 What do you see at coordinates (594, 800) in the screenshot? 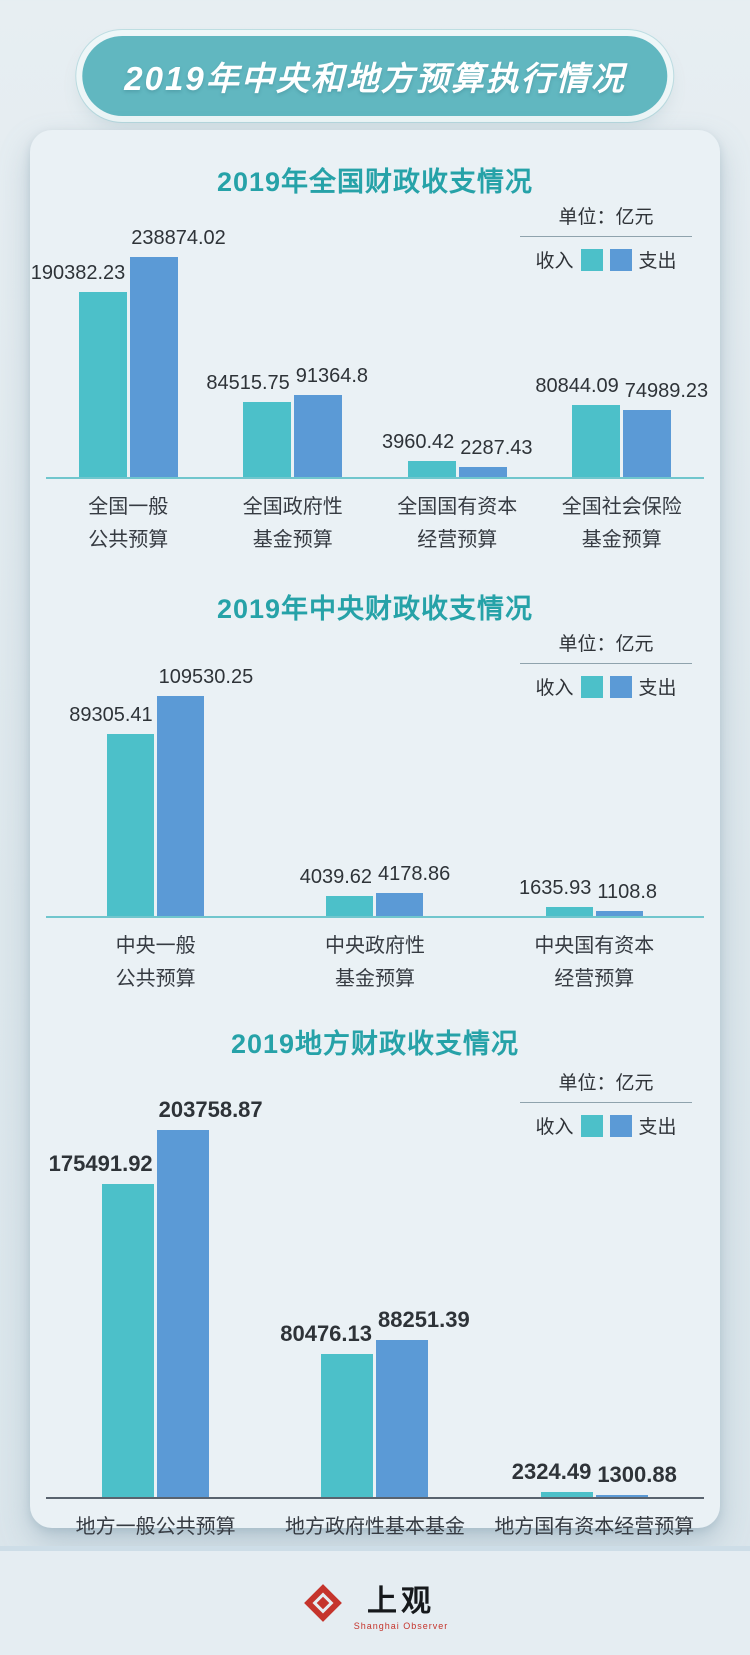
I see `bar-group: 1635.93 1108.8` at bounding box center [594, 800].